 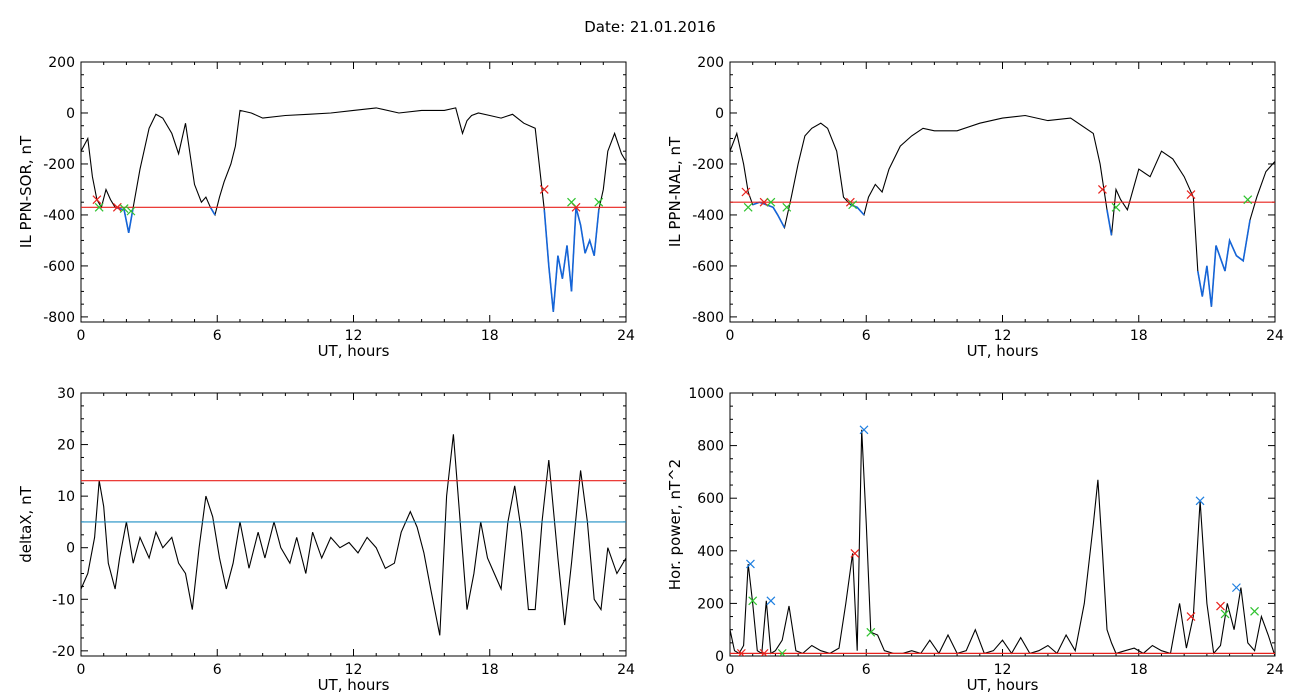 I want to click on y-axis-label: deltaX, nT, so click(x=26, y=523).